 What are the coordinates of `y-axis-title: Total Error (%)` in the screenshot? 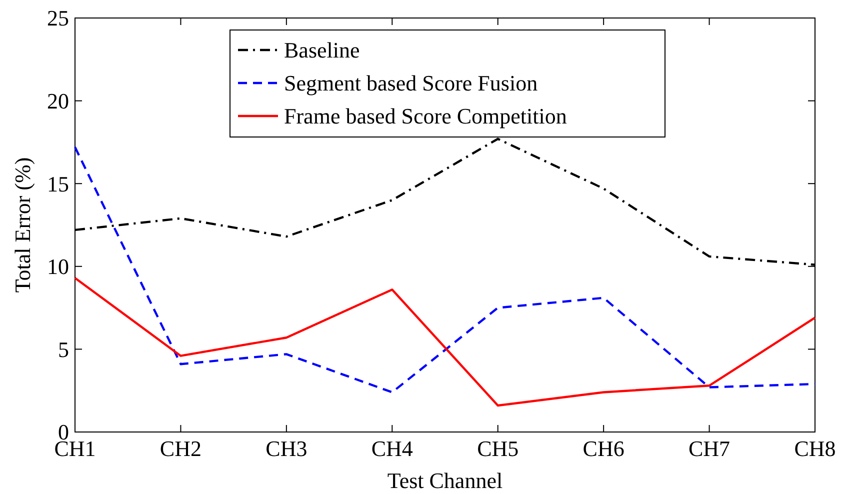 It's located at (22, 225).